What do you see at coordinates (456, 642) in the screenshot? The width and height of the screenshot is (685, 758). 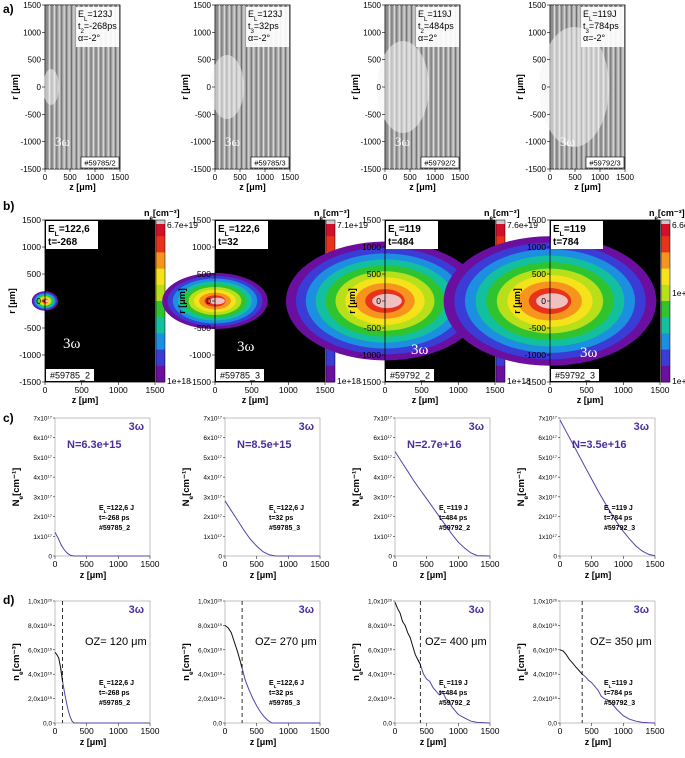 I see `oz-label: OZ= 400 μm` at bounding box center [456, 642].